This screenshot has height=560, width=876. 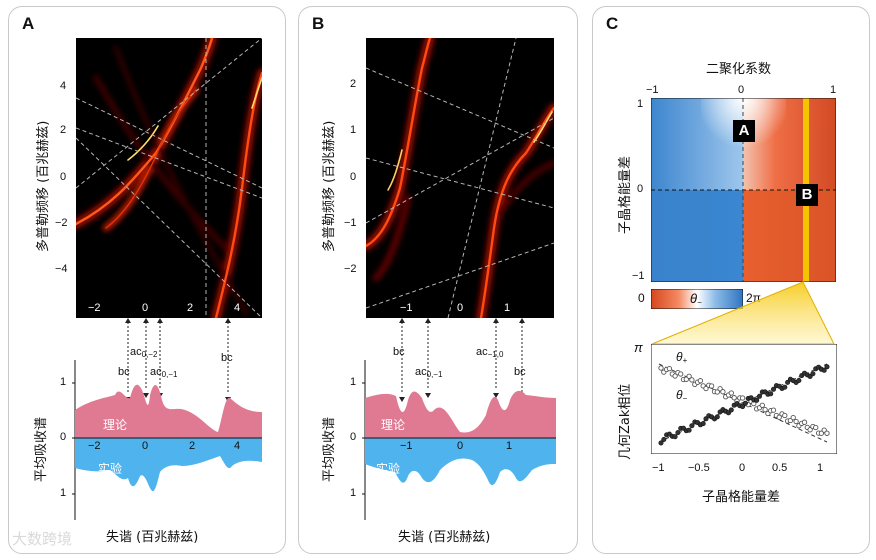 What do you see at coordinates (652, 90) in the screenshot?
I see `panel-c-top-tick: −1` at bounding box center [652, 90].